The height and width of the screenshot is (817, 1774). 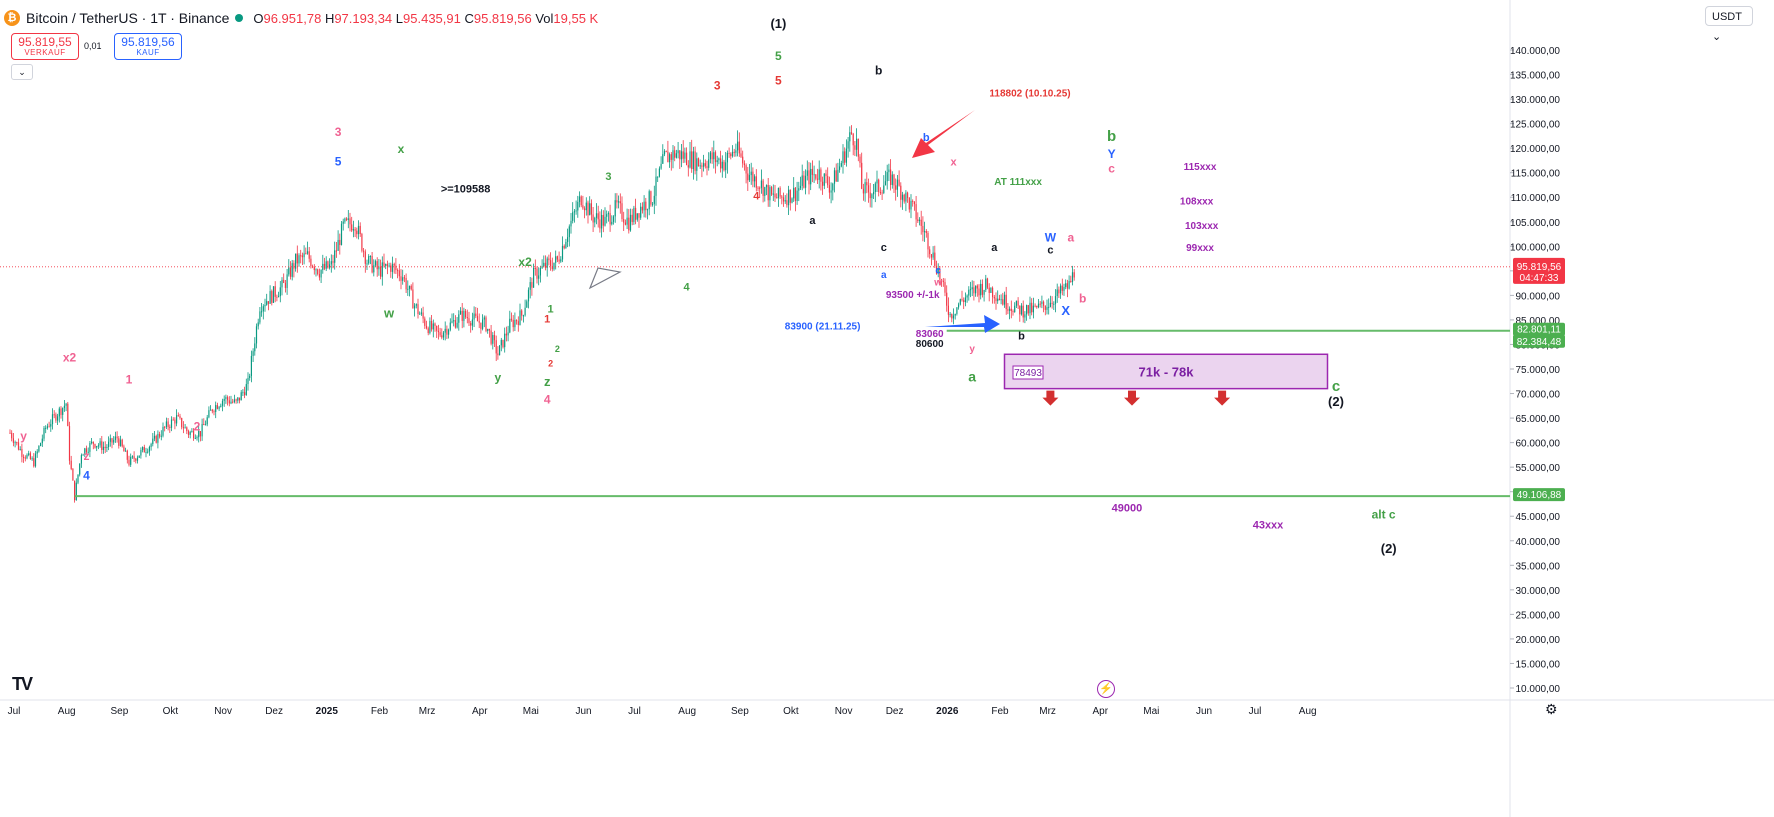 I want to click on wave-label: 3, so click(x=338, y=132).